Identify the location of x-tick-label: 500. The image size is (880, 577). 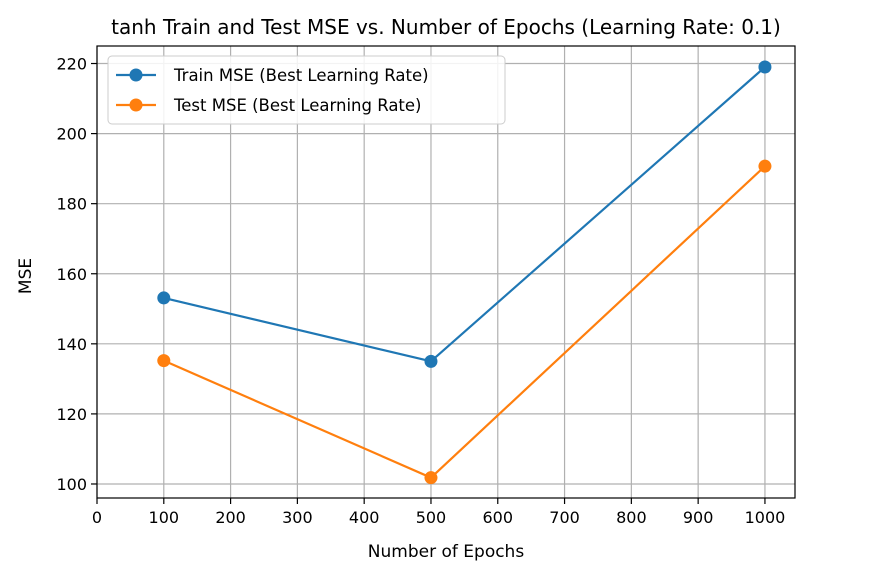
(431, 517).